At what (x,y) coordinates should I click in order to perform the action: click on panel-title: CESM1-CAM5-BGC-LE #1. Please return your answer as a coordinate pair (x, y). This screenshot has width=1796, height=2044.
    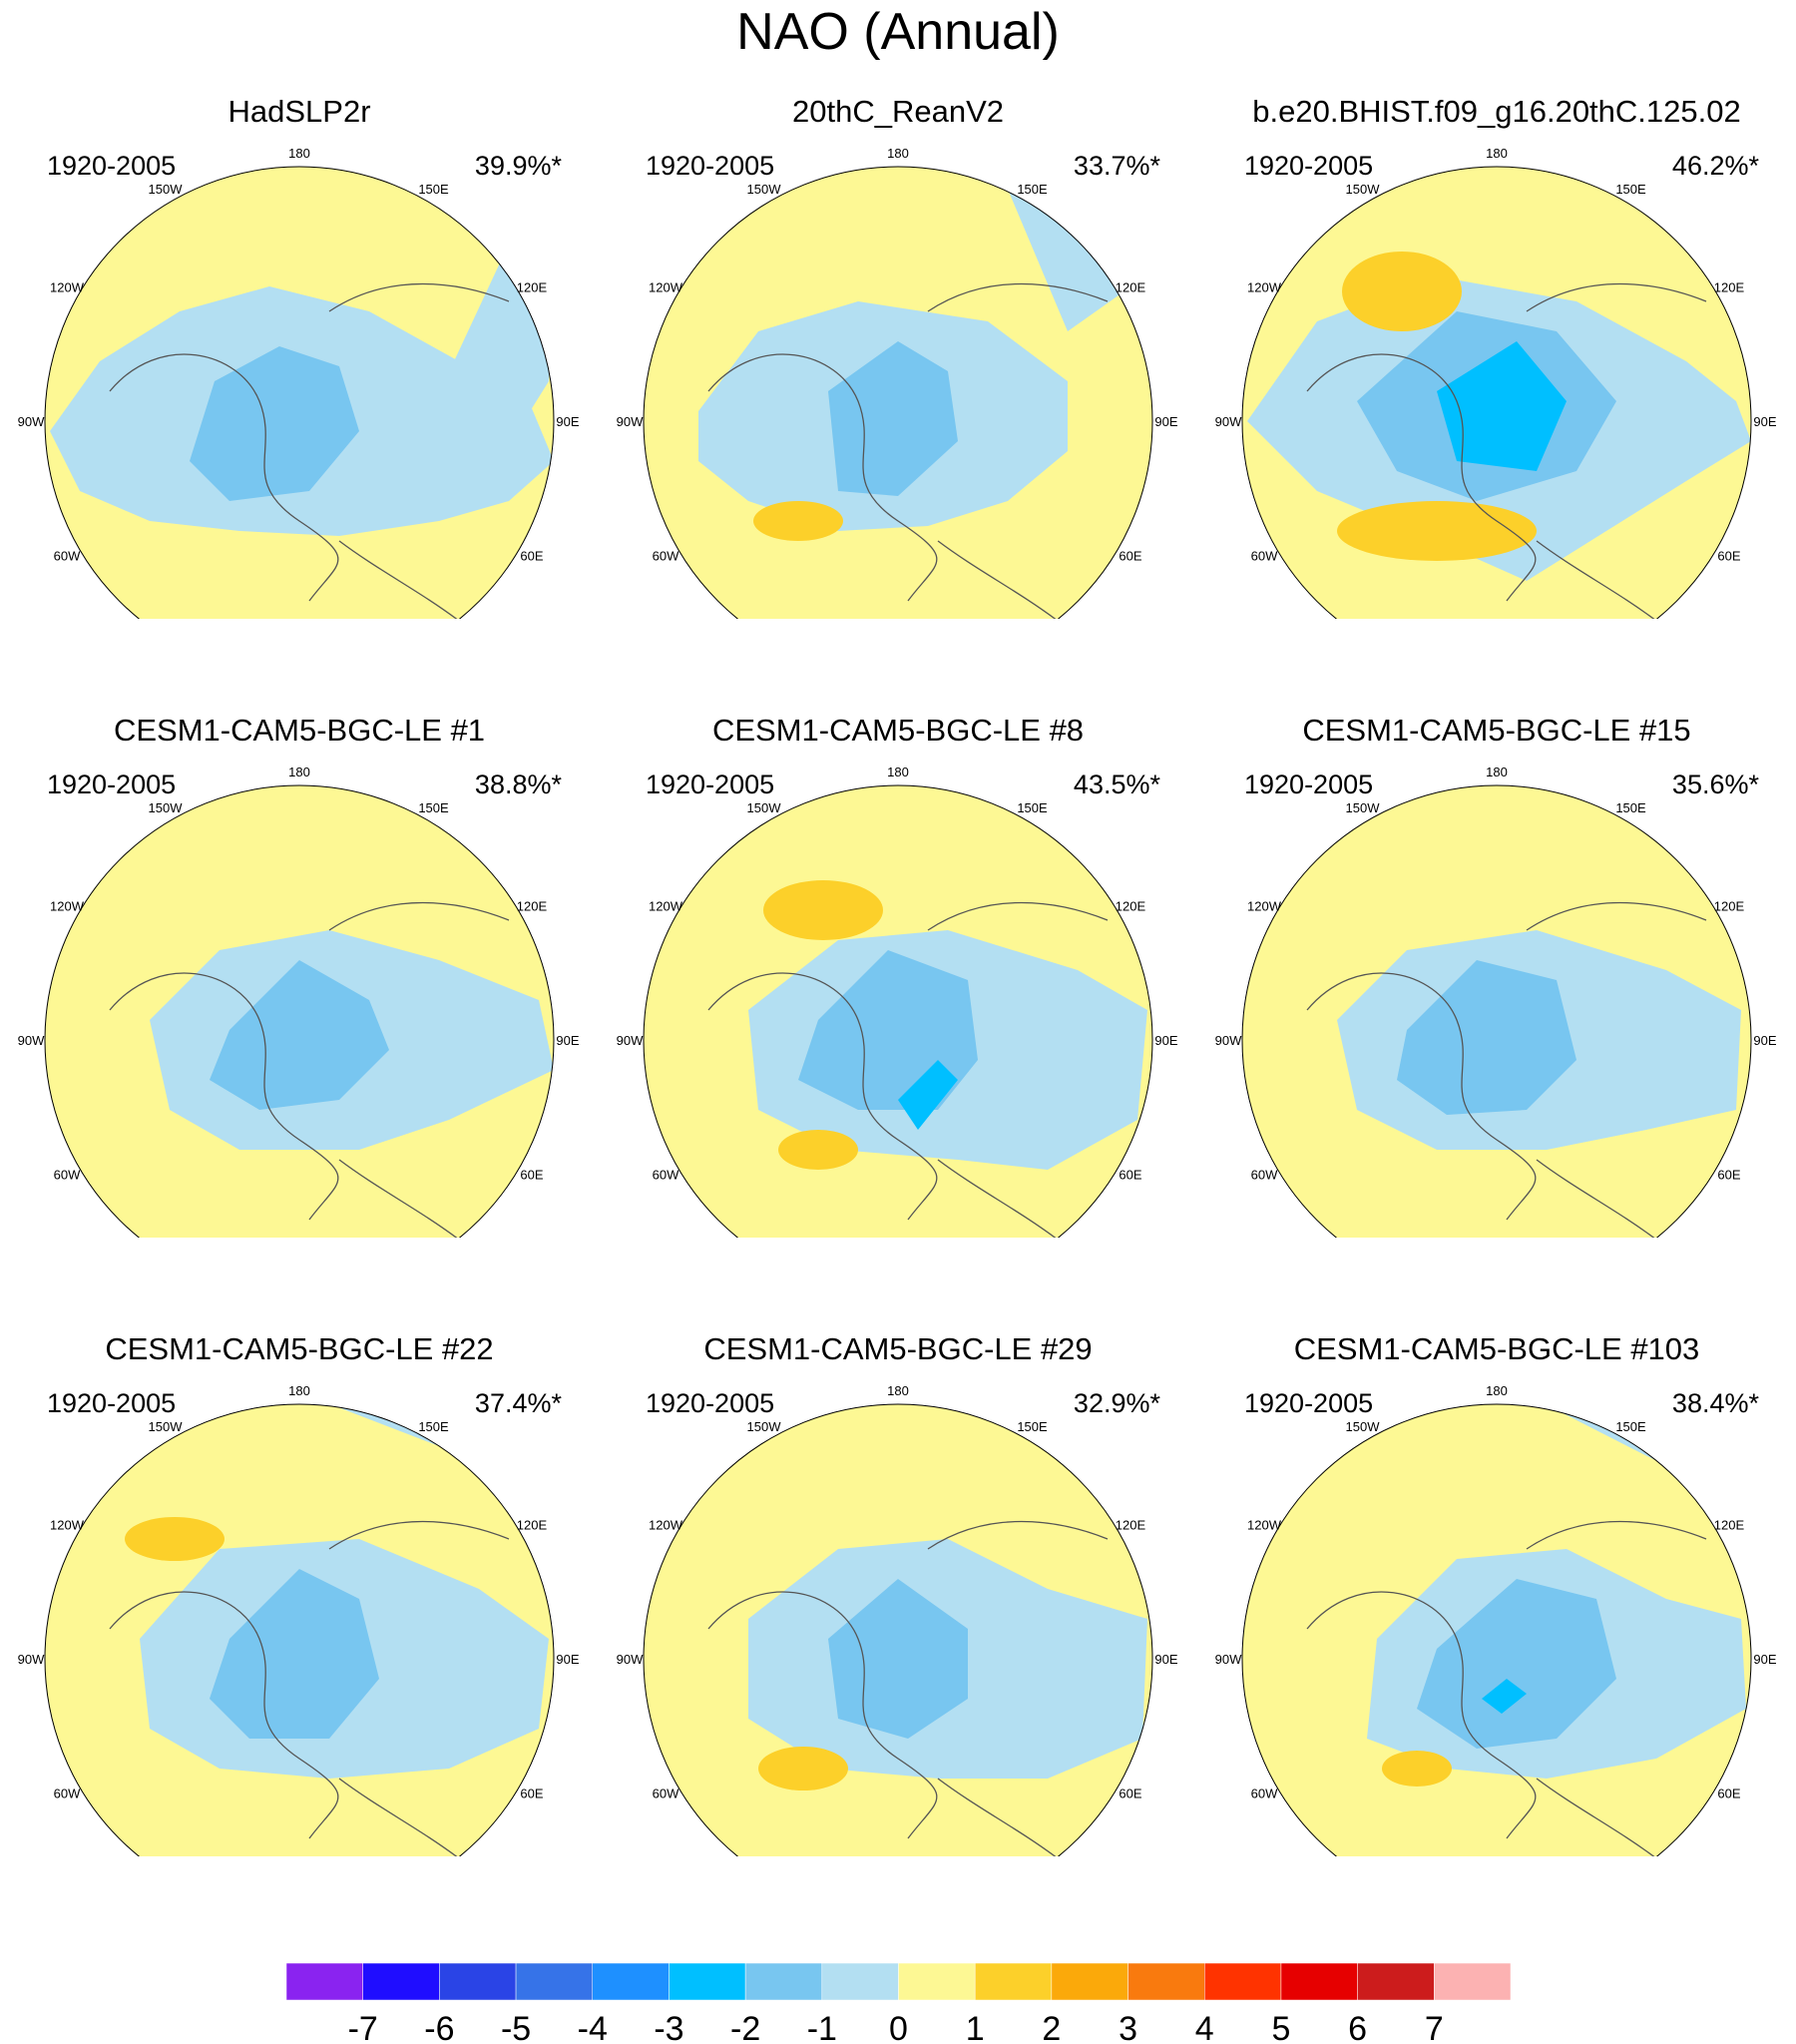
    Looking at the image, I should click on (299, 730).